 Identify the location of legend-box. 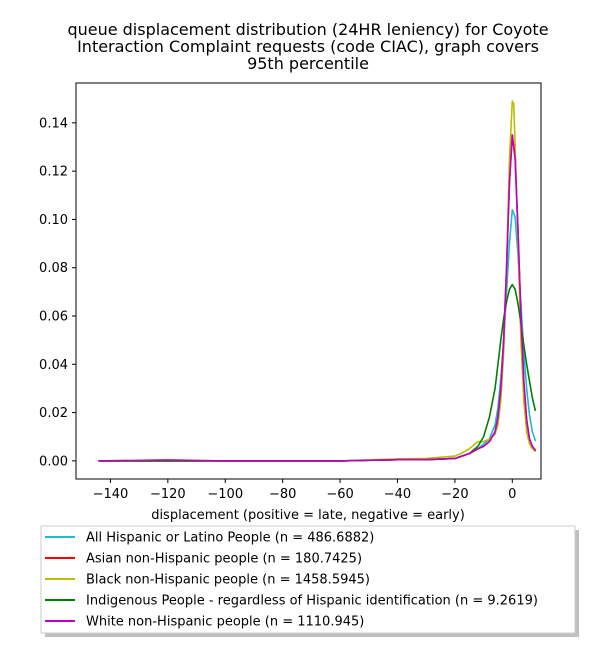
(308, 579).